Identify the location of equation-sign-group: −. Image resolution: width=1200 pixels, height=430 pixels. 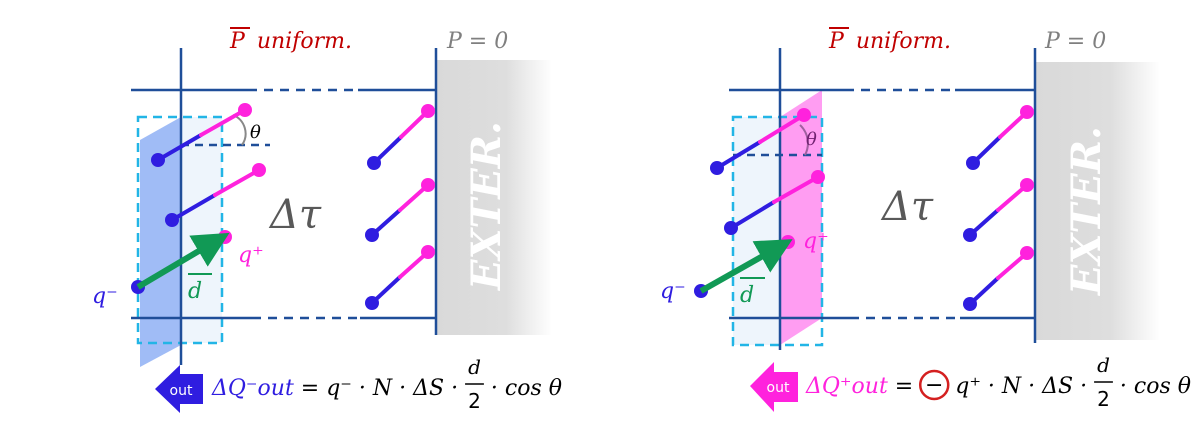
(934, 385).